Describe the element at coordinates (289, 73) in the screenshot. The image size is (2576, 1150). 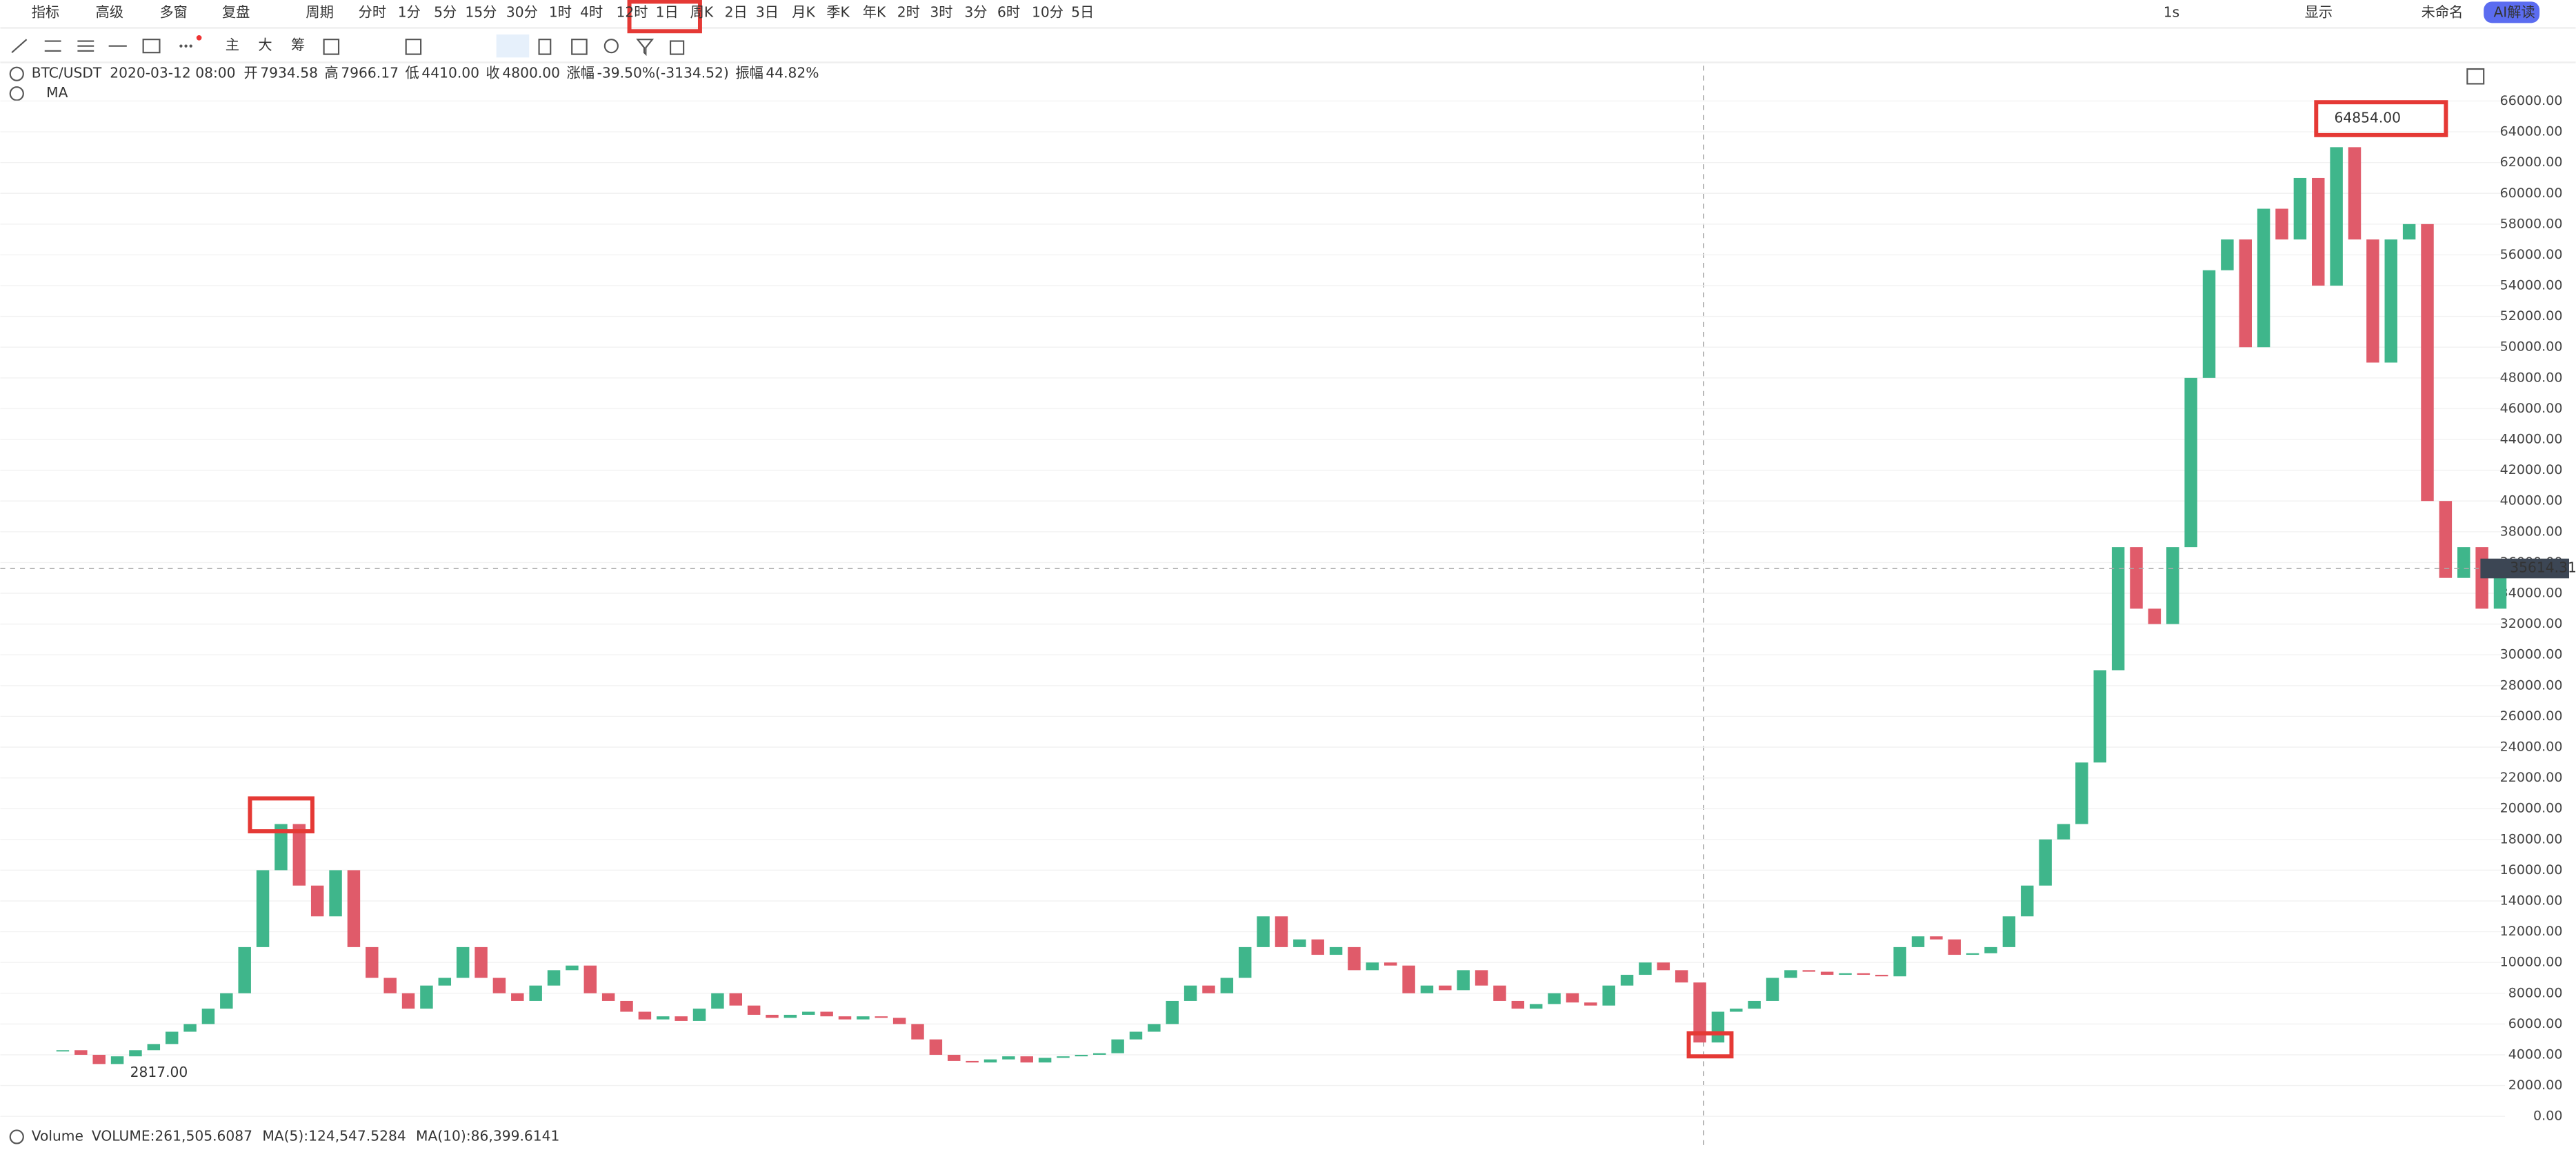
I see `info-value: 7934.58` at that location.